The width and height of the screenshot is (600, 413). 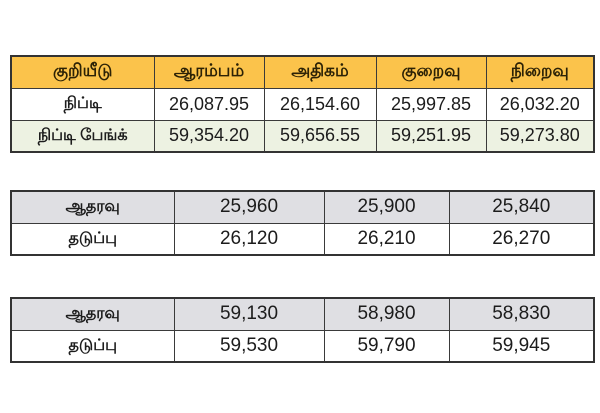 What do you see at coordinates (92, 346) in the screenshot?
I see `banknifty-resistance-label: தடுப்பு` at bounding box center [92, 346].